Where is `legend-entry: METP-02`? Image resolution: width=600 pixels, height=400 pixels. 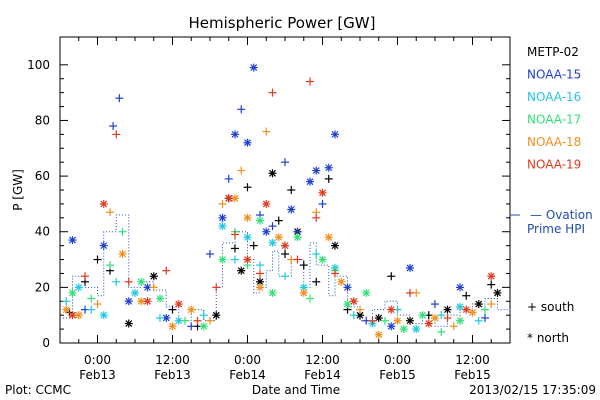
legend-entry: METP-02 is located at coordinates (553, 52).